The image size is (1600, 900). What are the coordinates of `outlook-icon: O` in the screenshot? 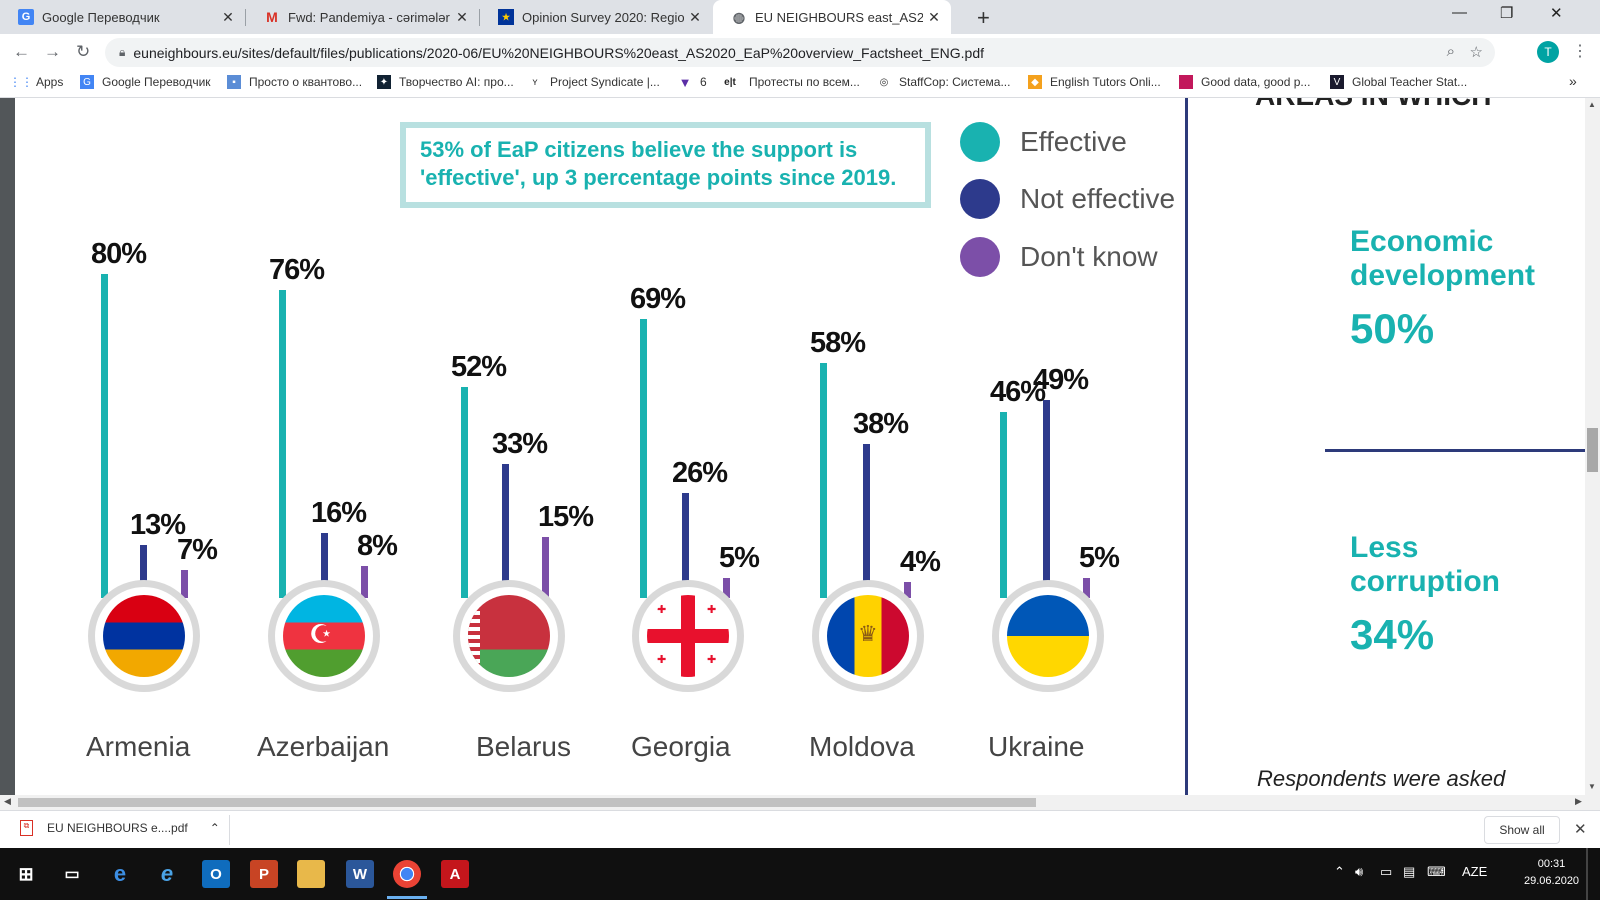 It's located at (216, 874).